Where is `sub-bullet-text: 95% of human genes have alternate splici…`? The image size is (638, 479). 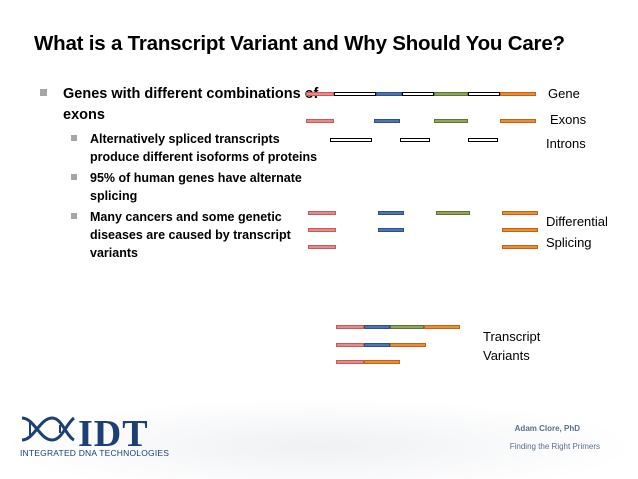 sub-bullet-text: 95% of human genes have alternate splici… is located at coordinates (196, 187).